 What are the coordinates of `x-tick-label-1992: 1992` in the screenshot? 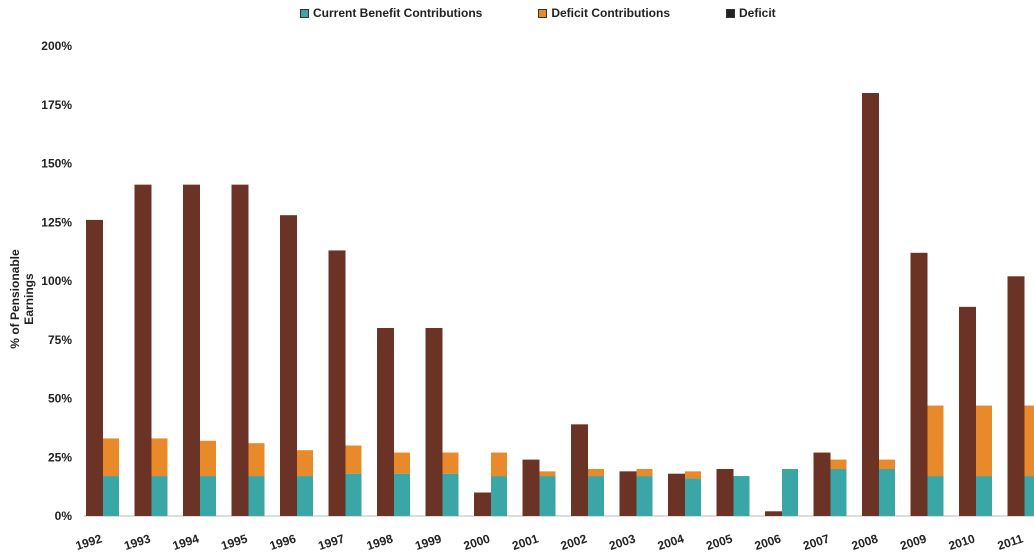 It's located at (89, 542).